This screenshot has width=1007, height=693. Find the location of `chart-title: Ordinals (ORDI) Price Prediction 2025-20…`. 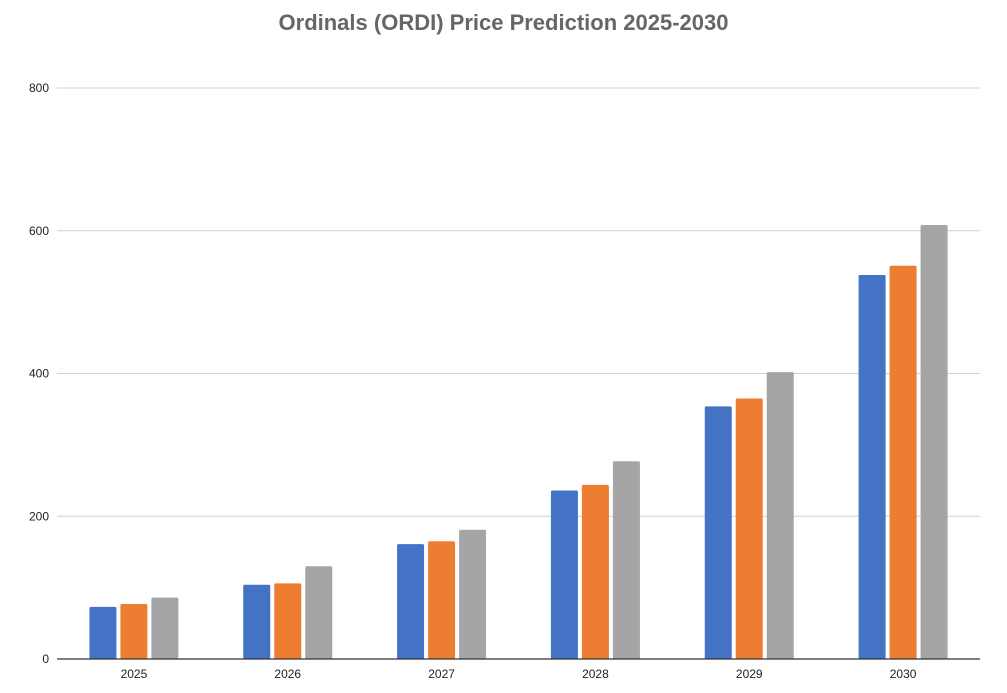

chart-title: Ordinals (ORDI) Price Prediction 2025-20… is located at coordinates (503, 22).